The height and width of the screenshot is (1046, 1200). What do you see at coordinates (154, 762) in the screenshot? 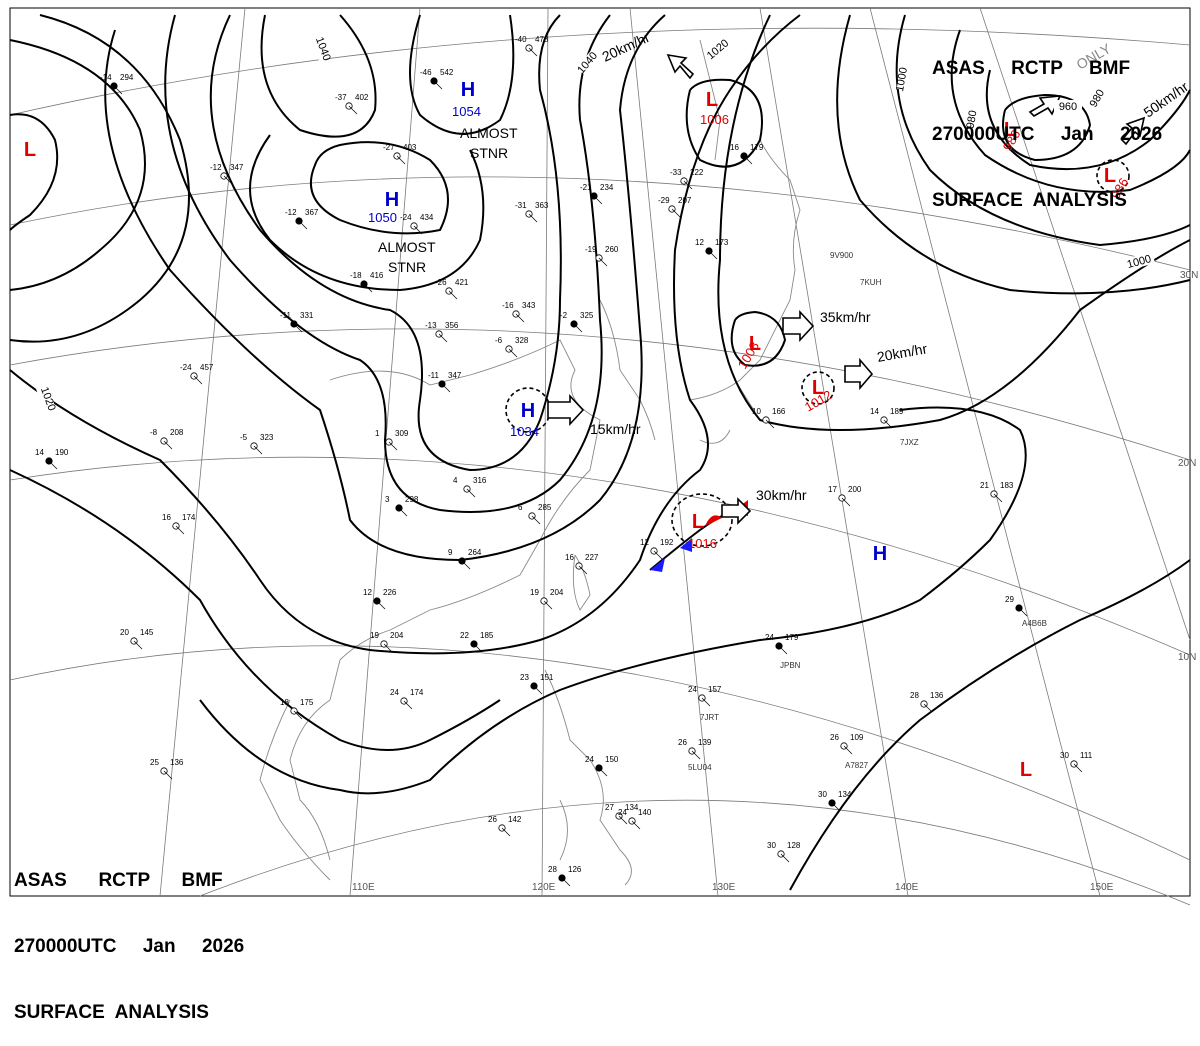
I see `station-temperature: 25` at bounding box center [154, 762].